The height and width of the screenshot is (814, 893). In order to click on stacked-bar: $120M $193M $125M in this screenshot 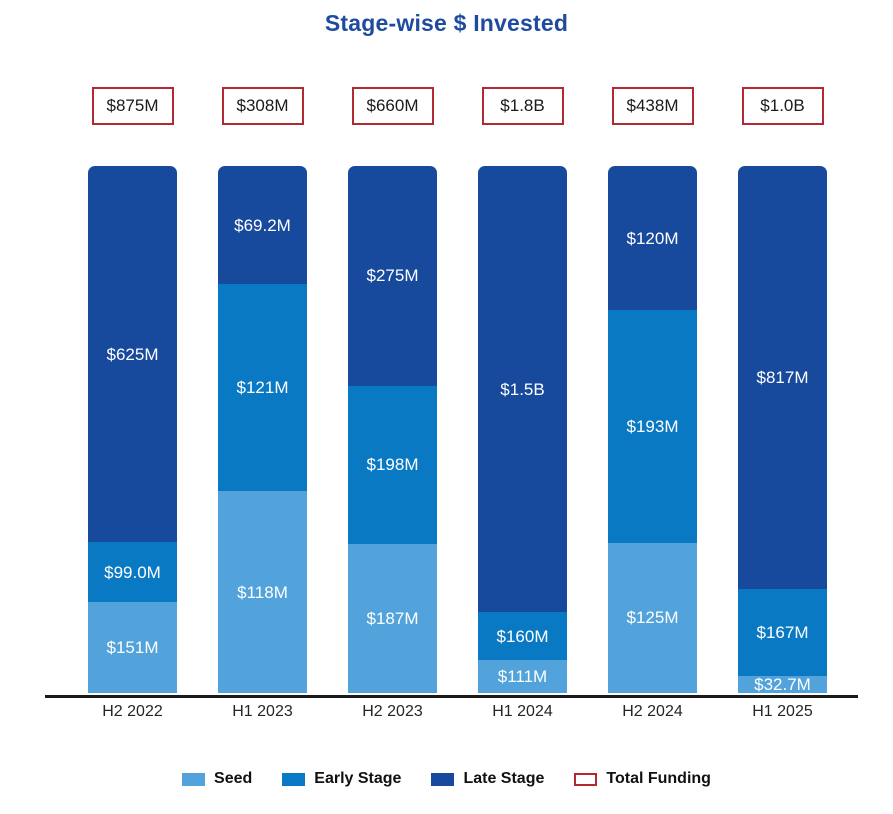, I will do `click(652, 429)`.